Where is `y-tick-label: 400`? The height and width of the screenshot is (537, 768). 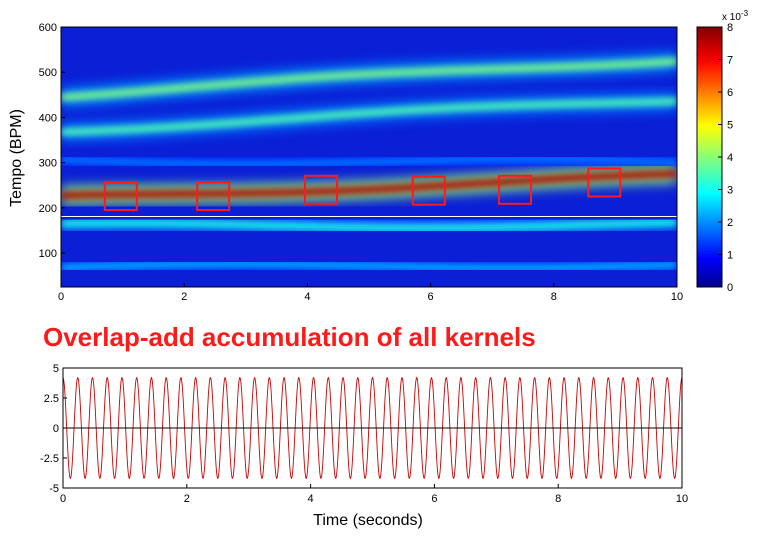 y-tick-label: 400 is located at coordinates (48, 118).